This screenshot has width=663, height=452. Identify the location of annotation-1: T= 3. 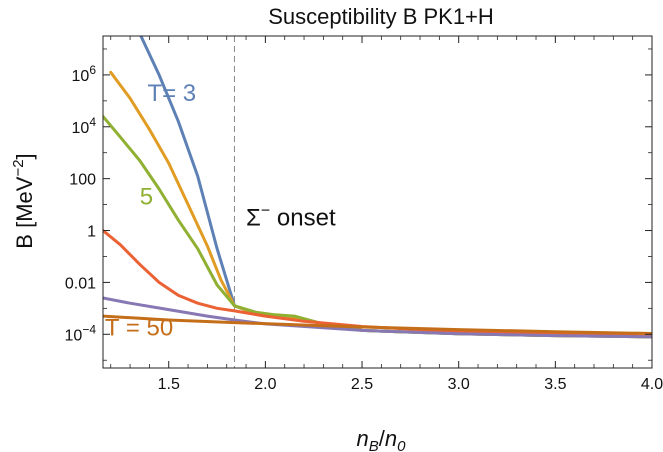
(171, 93).